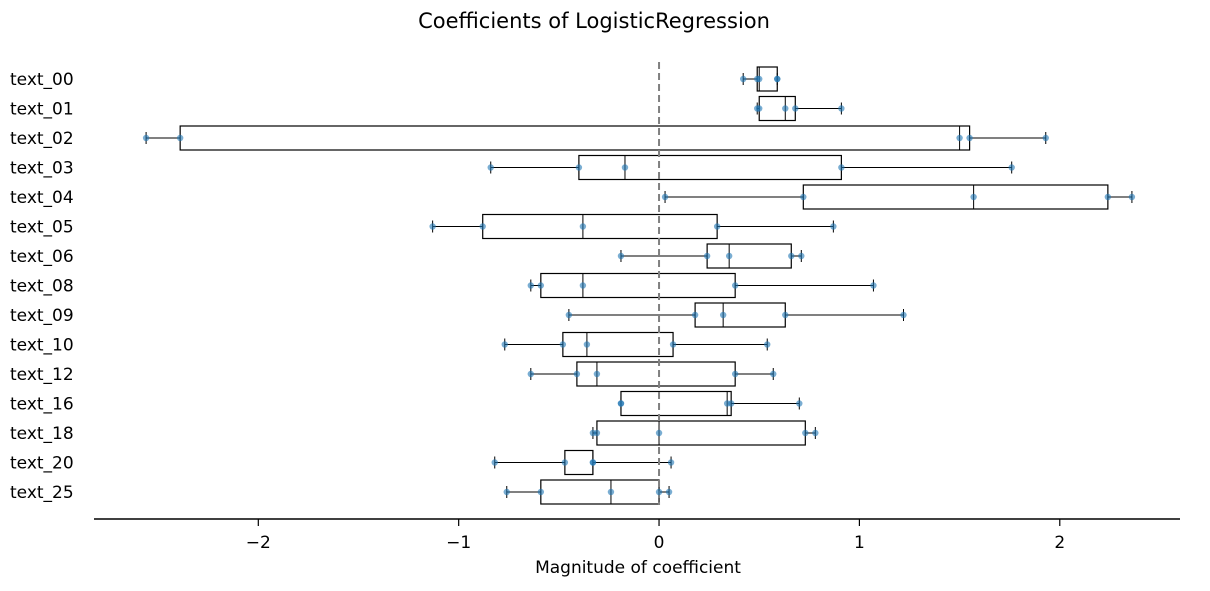 Image resolution: width=1210 pixels, height=591 pixels. Describe the element at coordinates (42, 316) in the screenshot. I see `y-tick-label: text_09` at that location.